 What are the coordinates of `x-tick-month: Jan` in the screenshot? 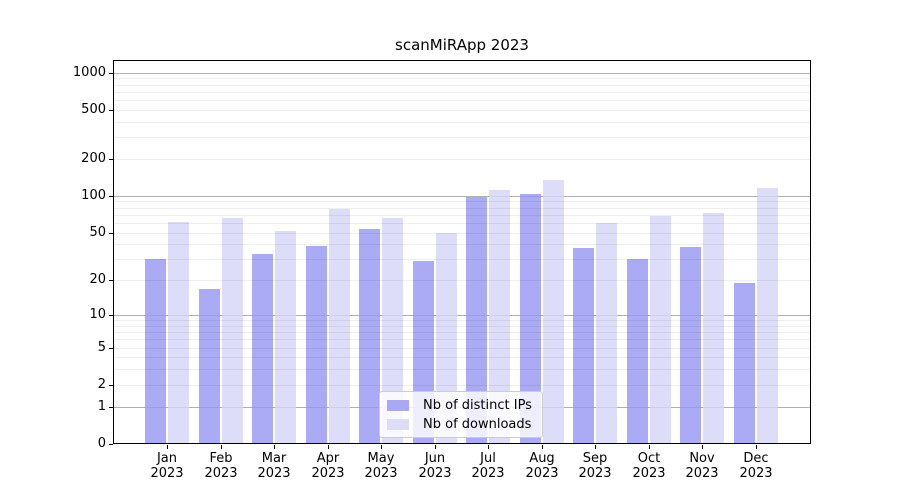 It's located at (167, 458).